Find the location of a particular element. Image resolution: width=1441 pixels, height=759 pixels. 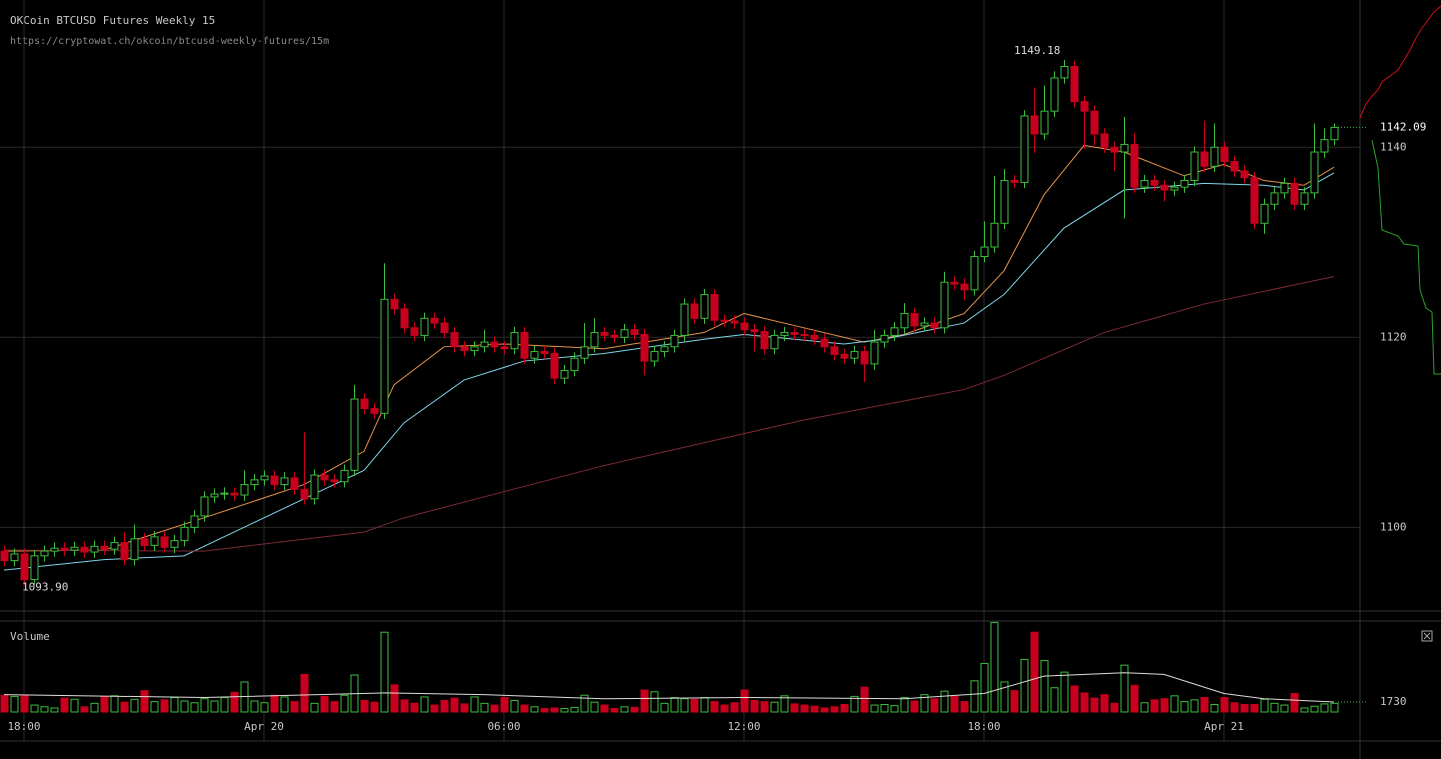

depth-asks is located at coordinates (1400, 62).